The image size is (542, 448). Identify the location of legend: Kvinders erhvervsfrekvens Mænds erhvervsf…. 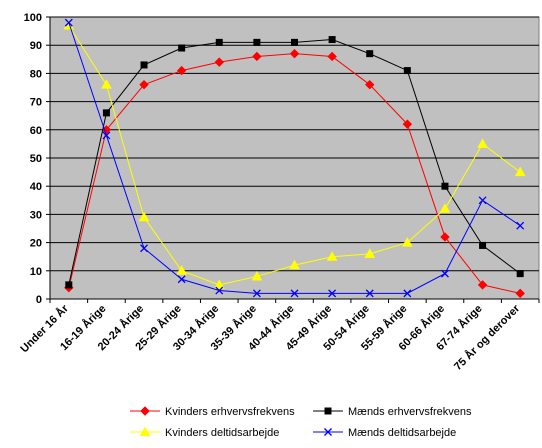
(301, 422).